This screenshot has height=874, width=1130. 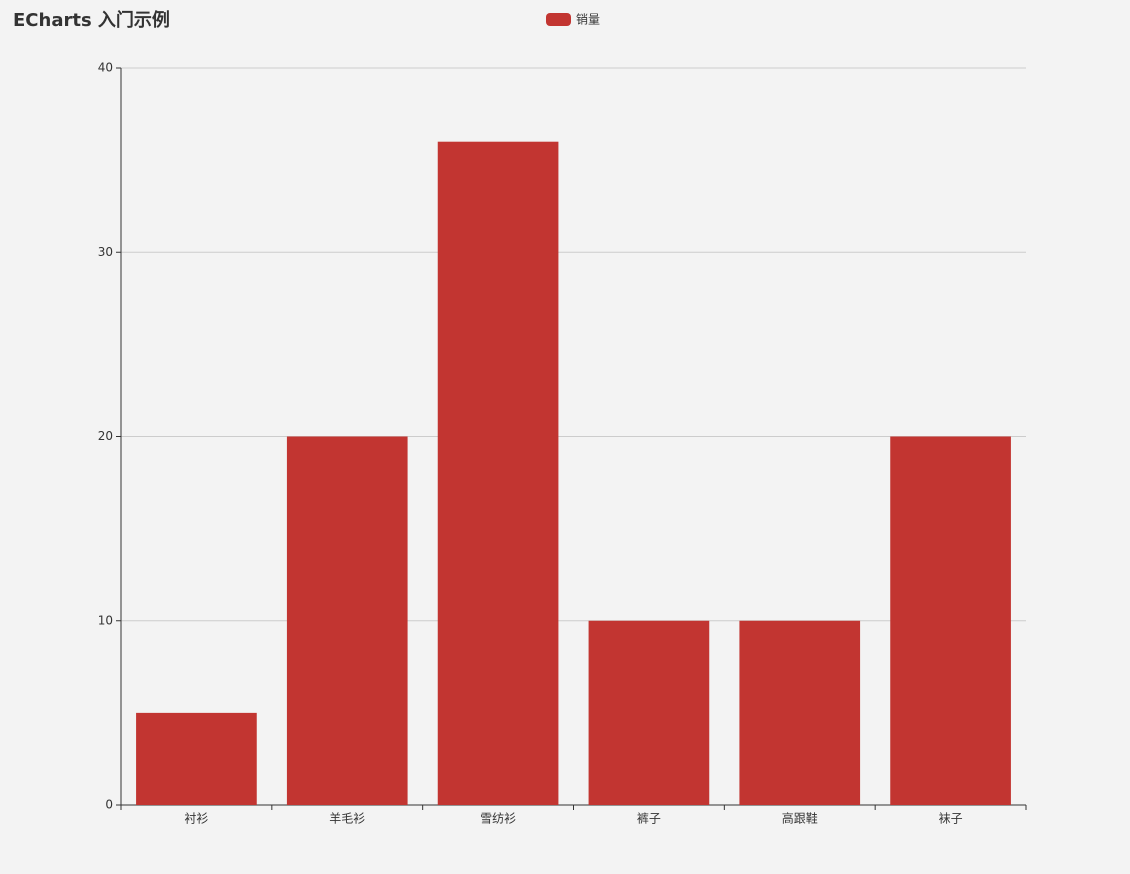 What do you see at coordinates (109, 805) in the screenshot?
I see `y-tick-label: 0` at bounding box center [109, 805].